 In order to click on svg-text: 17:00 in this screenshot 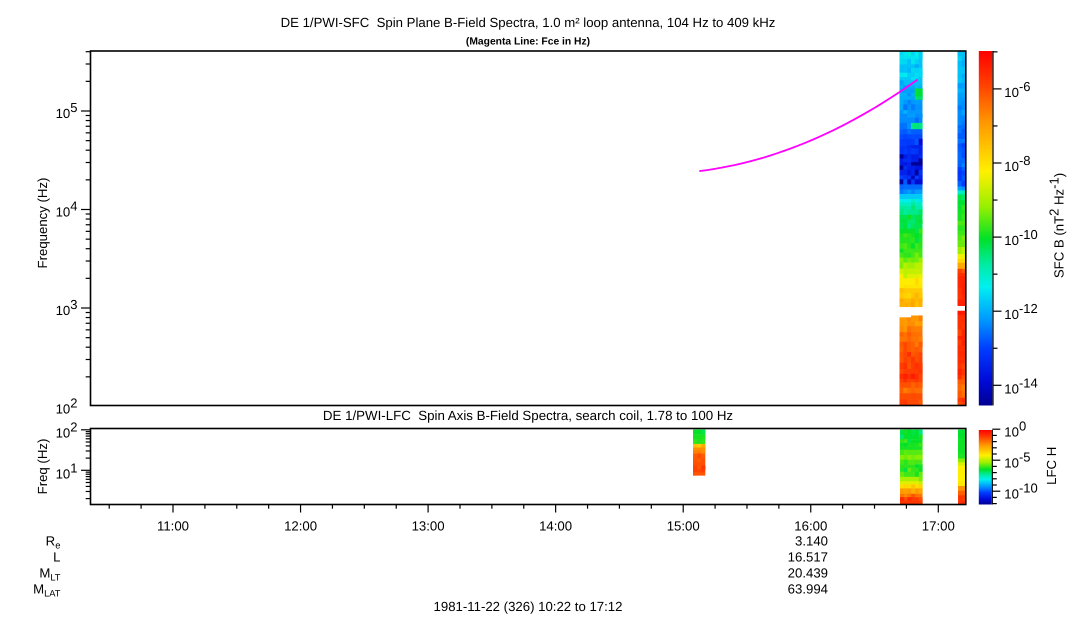, I will do `click(938, 525)`.